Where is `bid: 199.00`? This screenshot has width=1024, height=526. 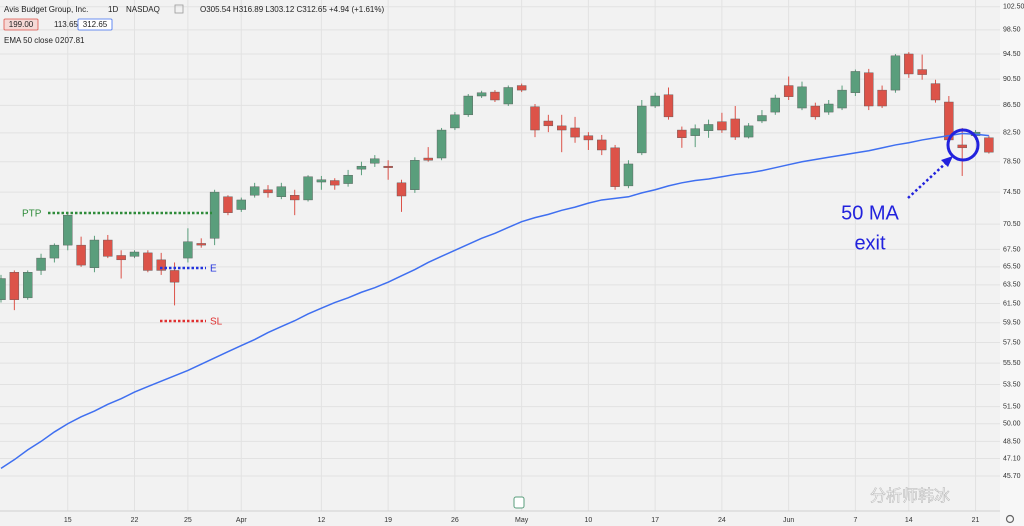
bid: 199.00 is located at coordinates (21, 24).